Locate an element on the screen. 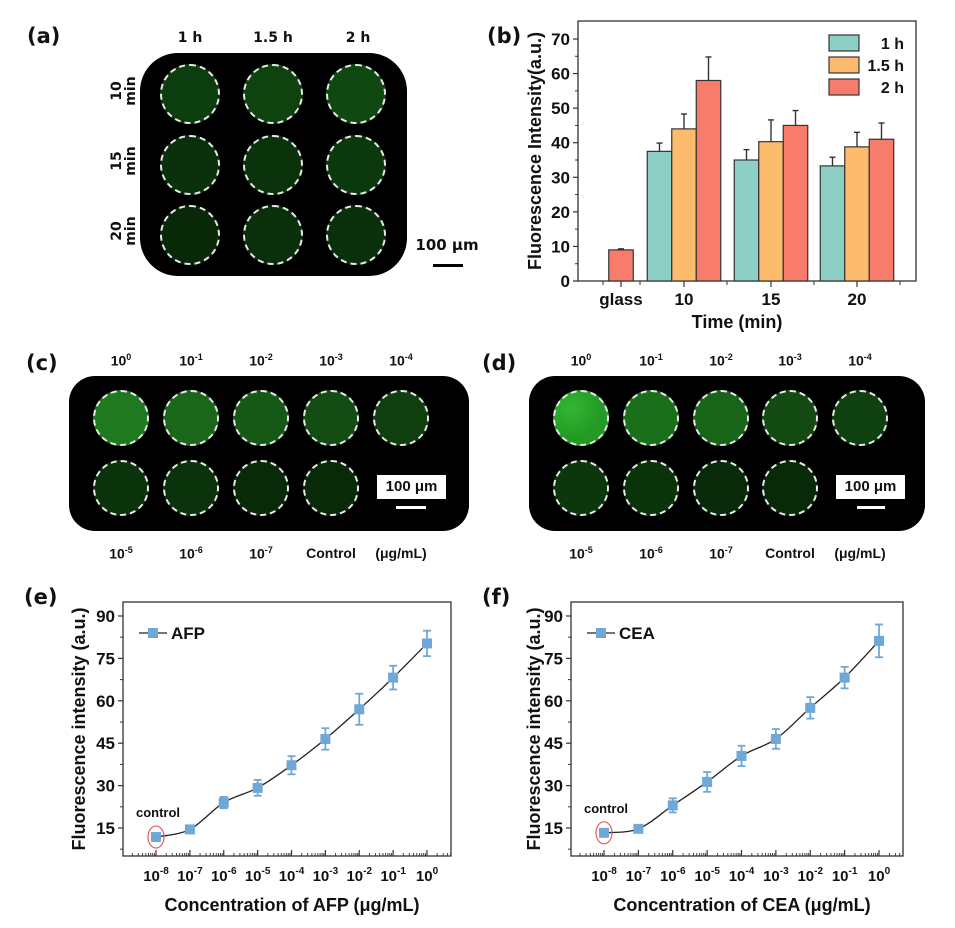  x-tick-label: 10⁻⁷ is located at coordinates (639, 875).